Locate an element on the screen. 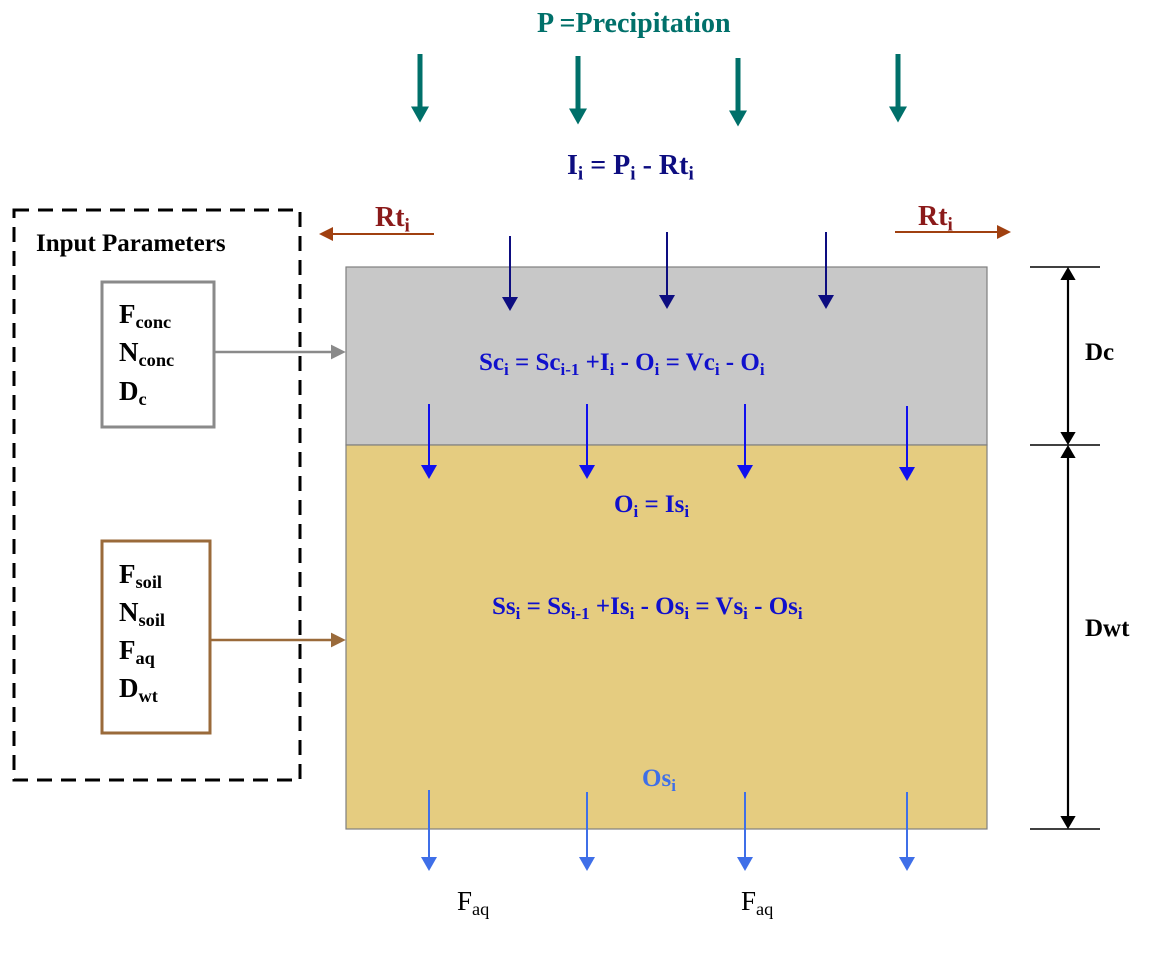 The height and width of the screenshot is (954, 1151). param-n-soil: Nsoil is located at coordinates (142, 613).